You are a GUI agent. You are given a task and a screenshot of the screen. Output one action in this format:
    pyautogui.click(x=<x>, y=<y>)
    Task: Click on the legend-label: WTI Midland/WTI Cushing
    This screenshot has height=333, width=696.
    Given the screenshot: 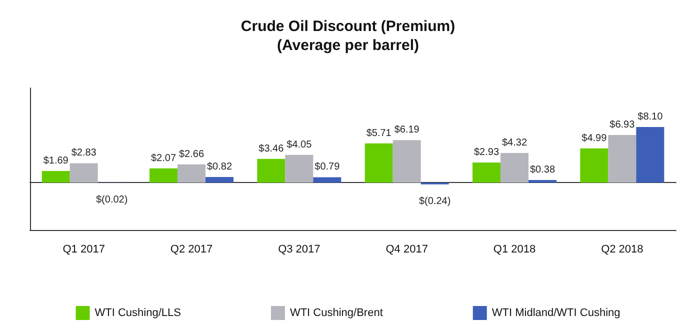 What is the action you would take?
    pyautogui.click(x=556, y=313)
    